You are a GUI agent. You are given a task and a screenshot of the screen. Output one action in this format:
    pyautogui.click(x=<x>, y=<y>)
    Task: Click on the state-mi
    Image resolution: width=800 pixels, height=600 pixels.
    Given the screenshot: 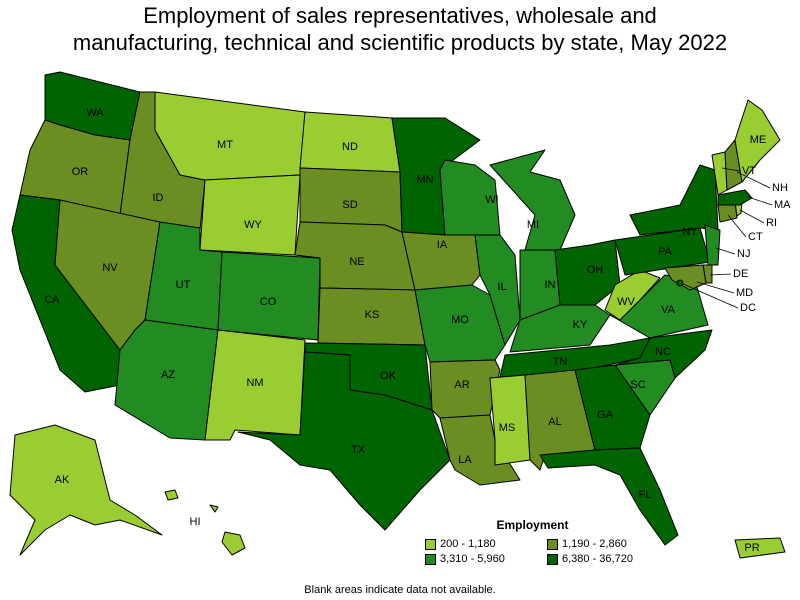 What is the action you would take?
    pyautogui.click(x=532, y=200)
    